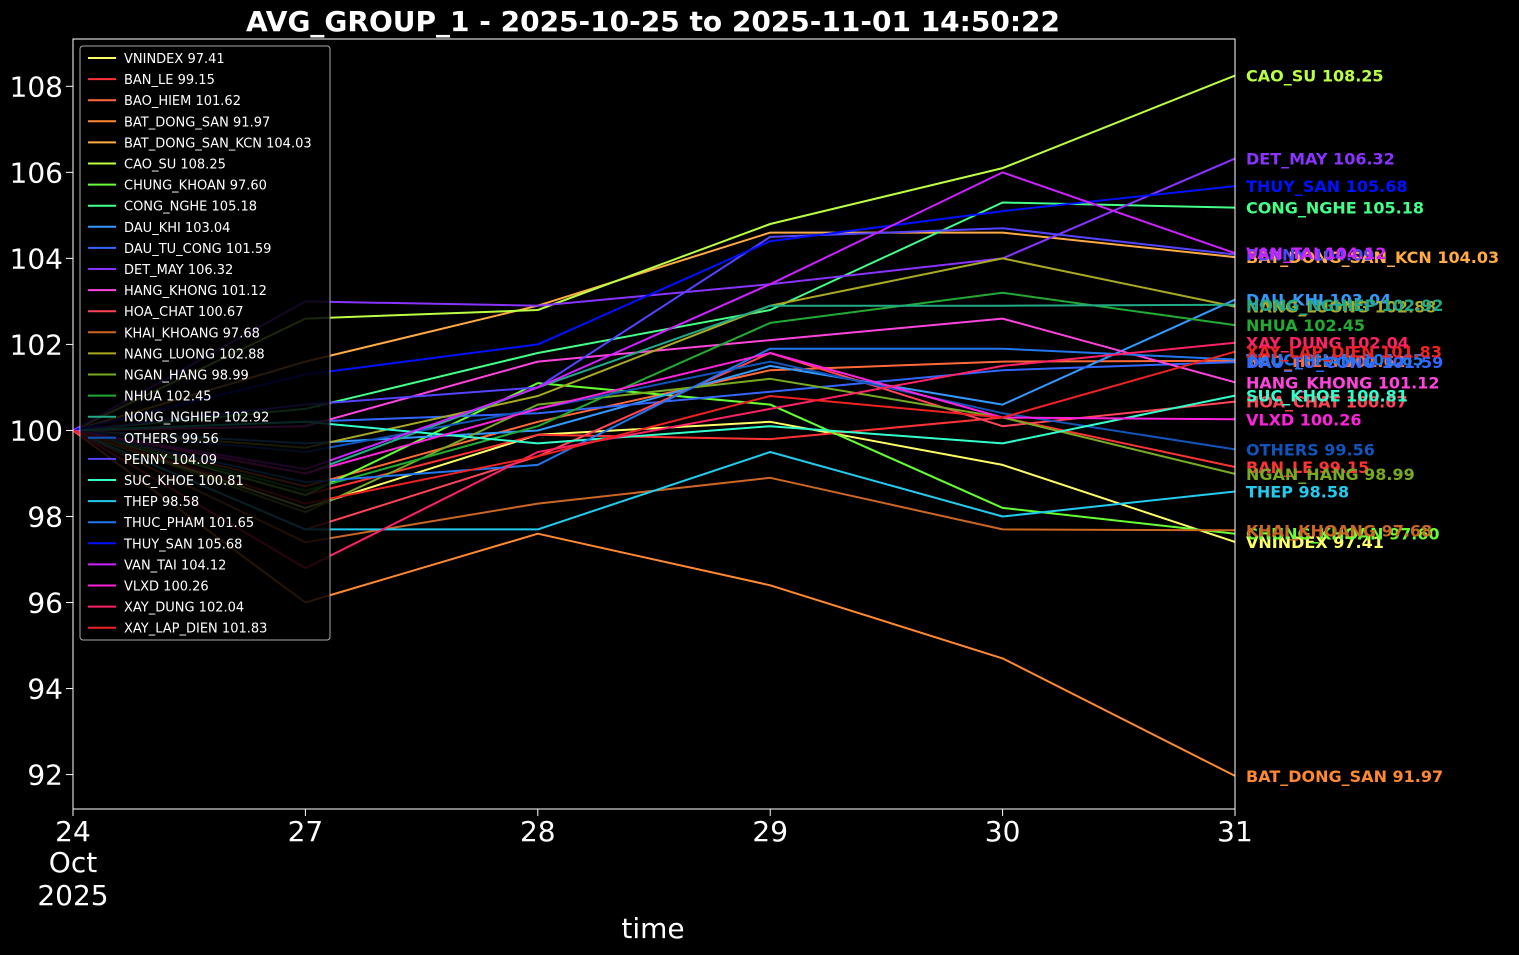 Image resolution: width=1519 pixels, height=955 pixels. What do you see at coordinates (218, 143) in the screenshot?
I see `legend-entry-bat-dong-san-kcn: BAT_DONG_SAN_KCN 104.03` at bounding box center [218, 143].